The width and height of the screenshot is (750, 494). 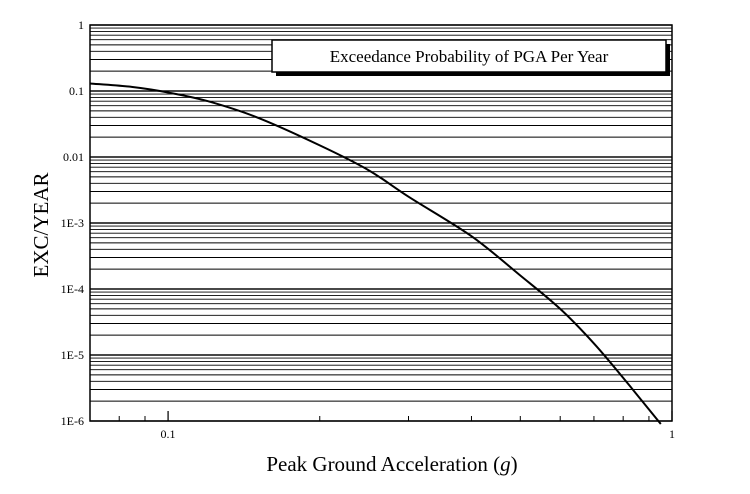 What do you see at coordinates (382, 426) in the screenshot?
I see `x-axis-ticks: 0.1 1` at bounding box center [382, 426].